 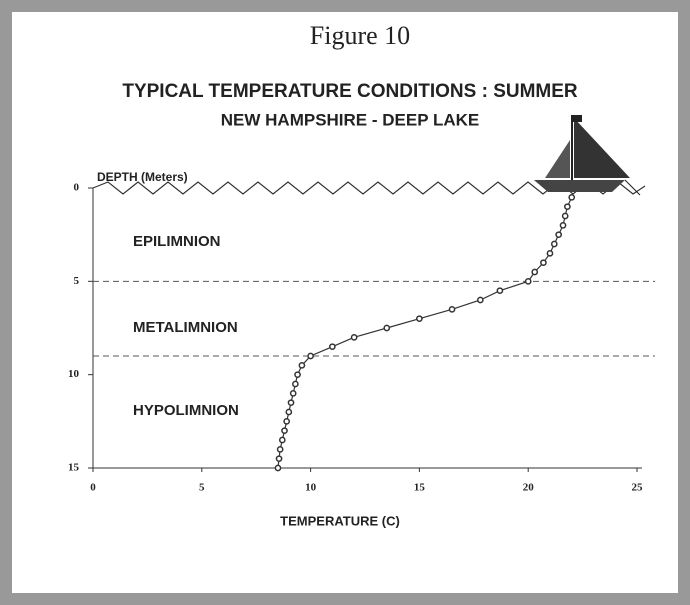 I want to click on y-tick-label: 10, so click(x=74, y=374).